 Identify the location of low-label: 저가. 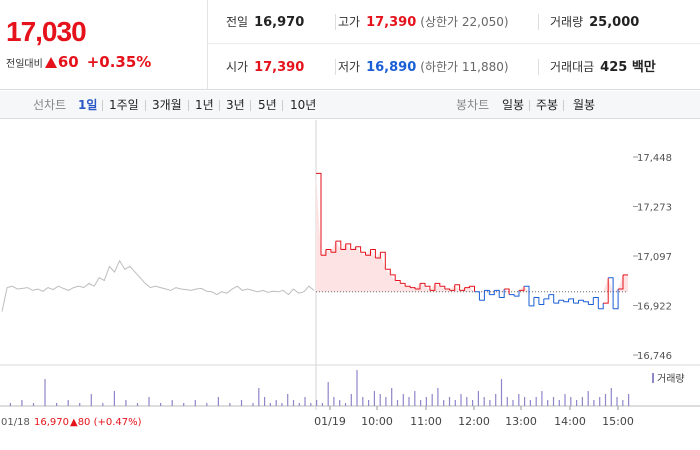
(349, 67).